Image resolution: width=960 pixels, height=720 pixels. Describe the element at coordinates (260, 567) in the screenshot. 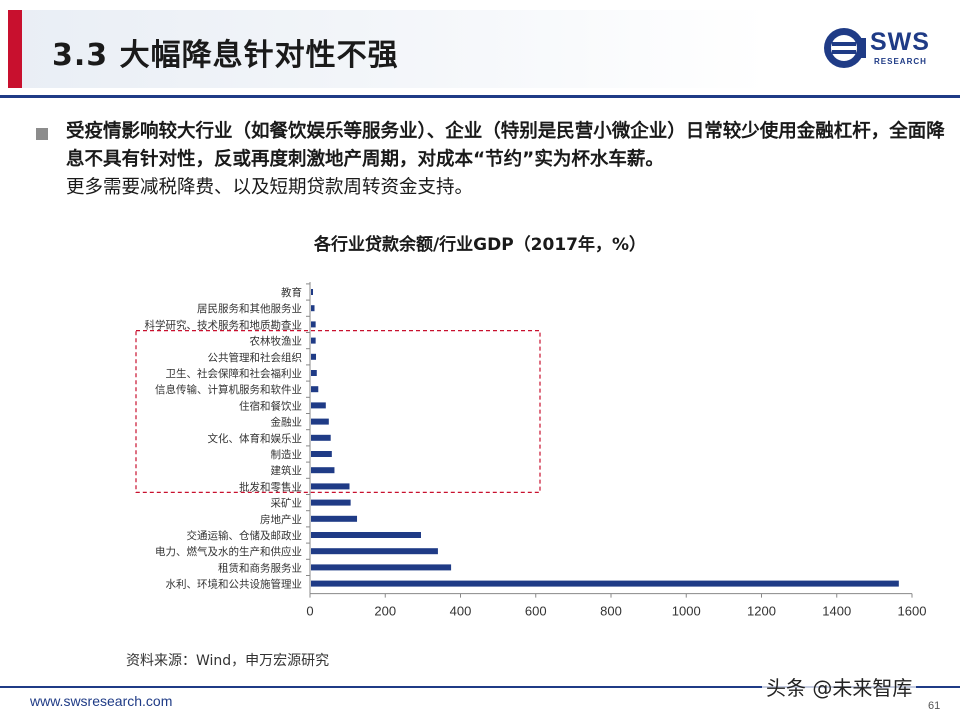

I see `category-label: 租赁和商务服务业` at that location.